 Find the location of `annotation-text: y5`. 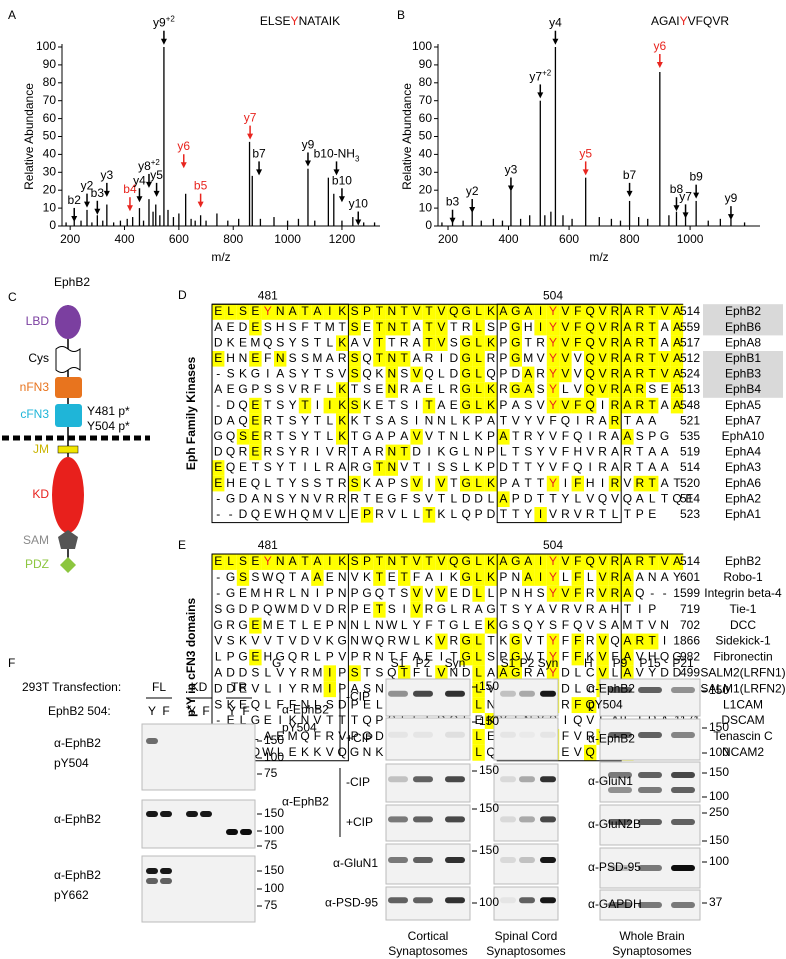

annotation-text: y5 is located at coordinates (156, 175).